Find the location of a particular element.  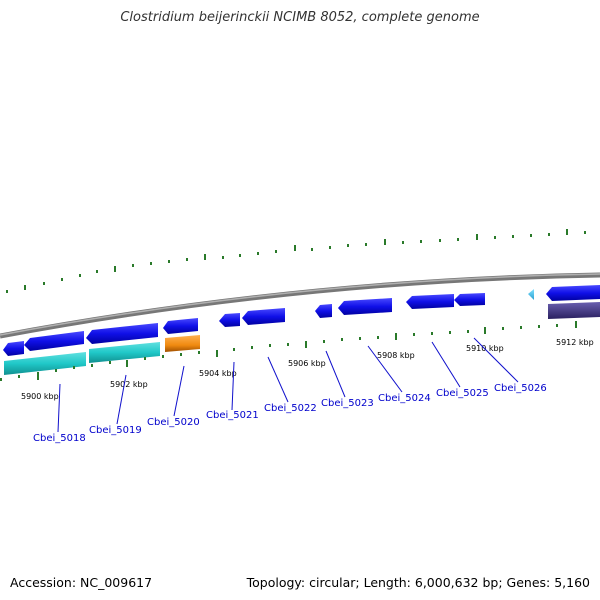

kbp-label: 5912 kbp is located at coordinates (575, 342).